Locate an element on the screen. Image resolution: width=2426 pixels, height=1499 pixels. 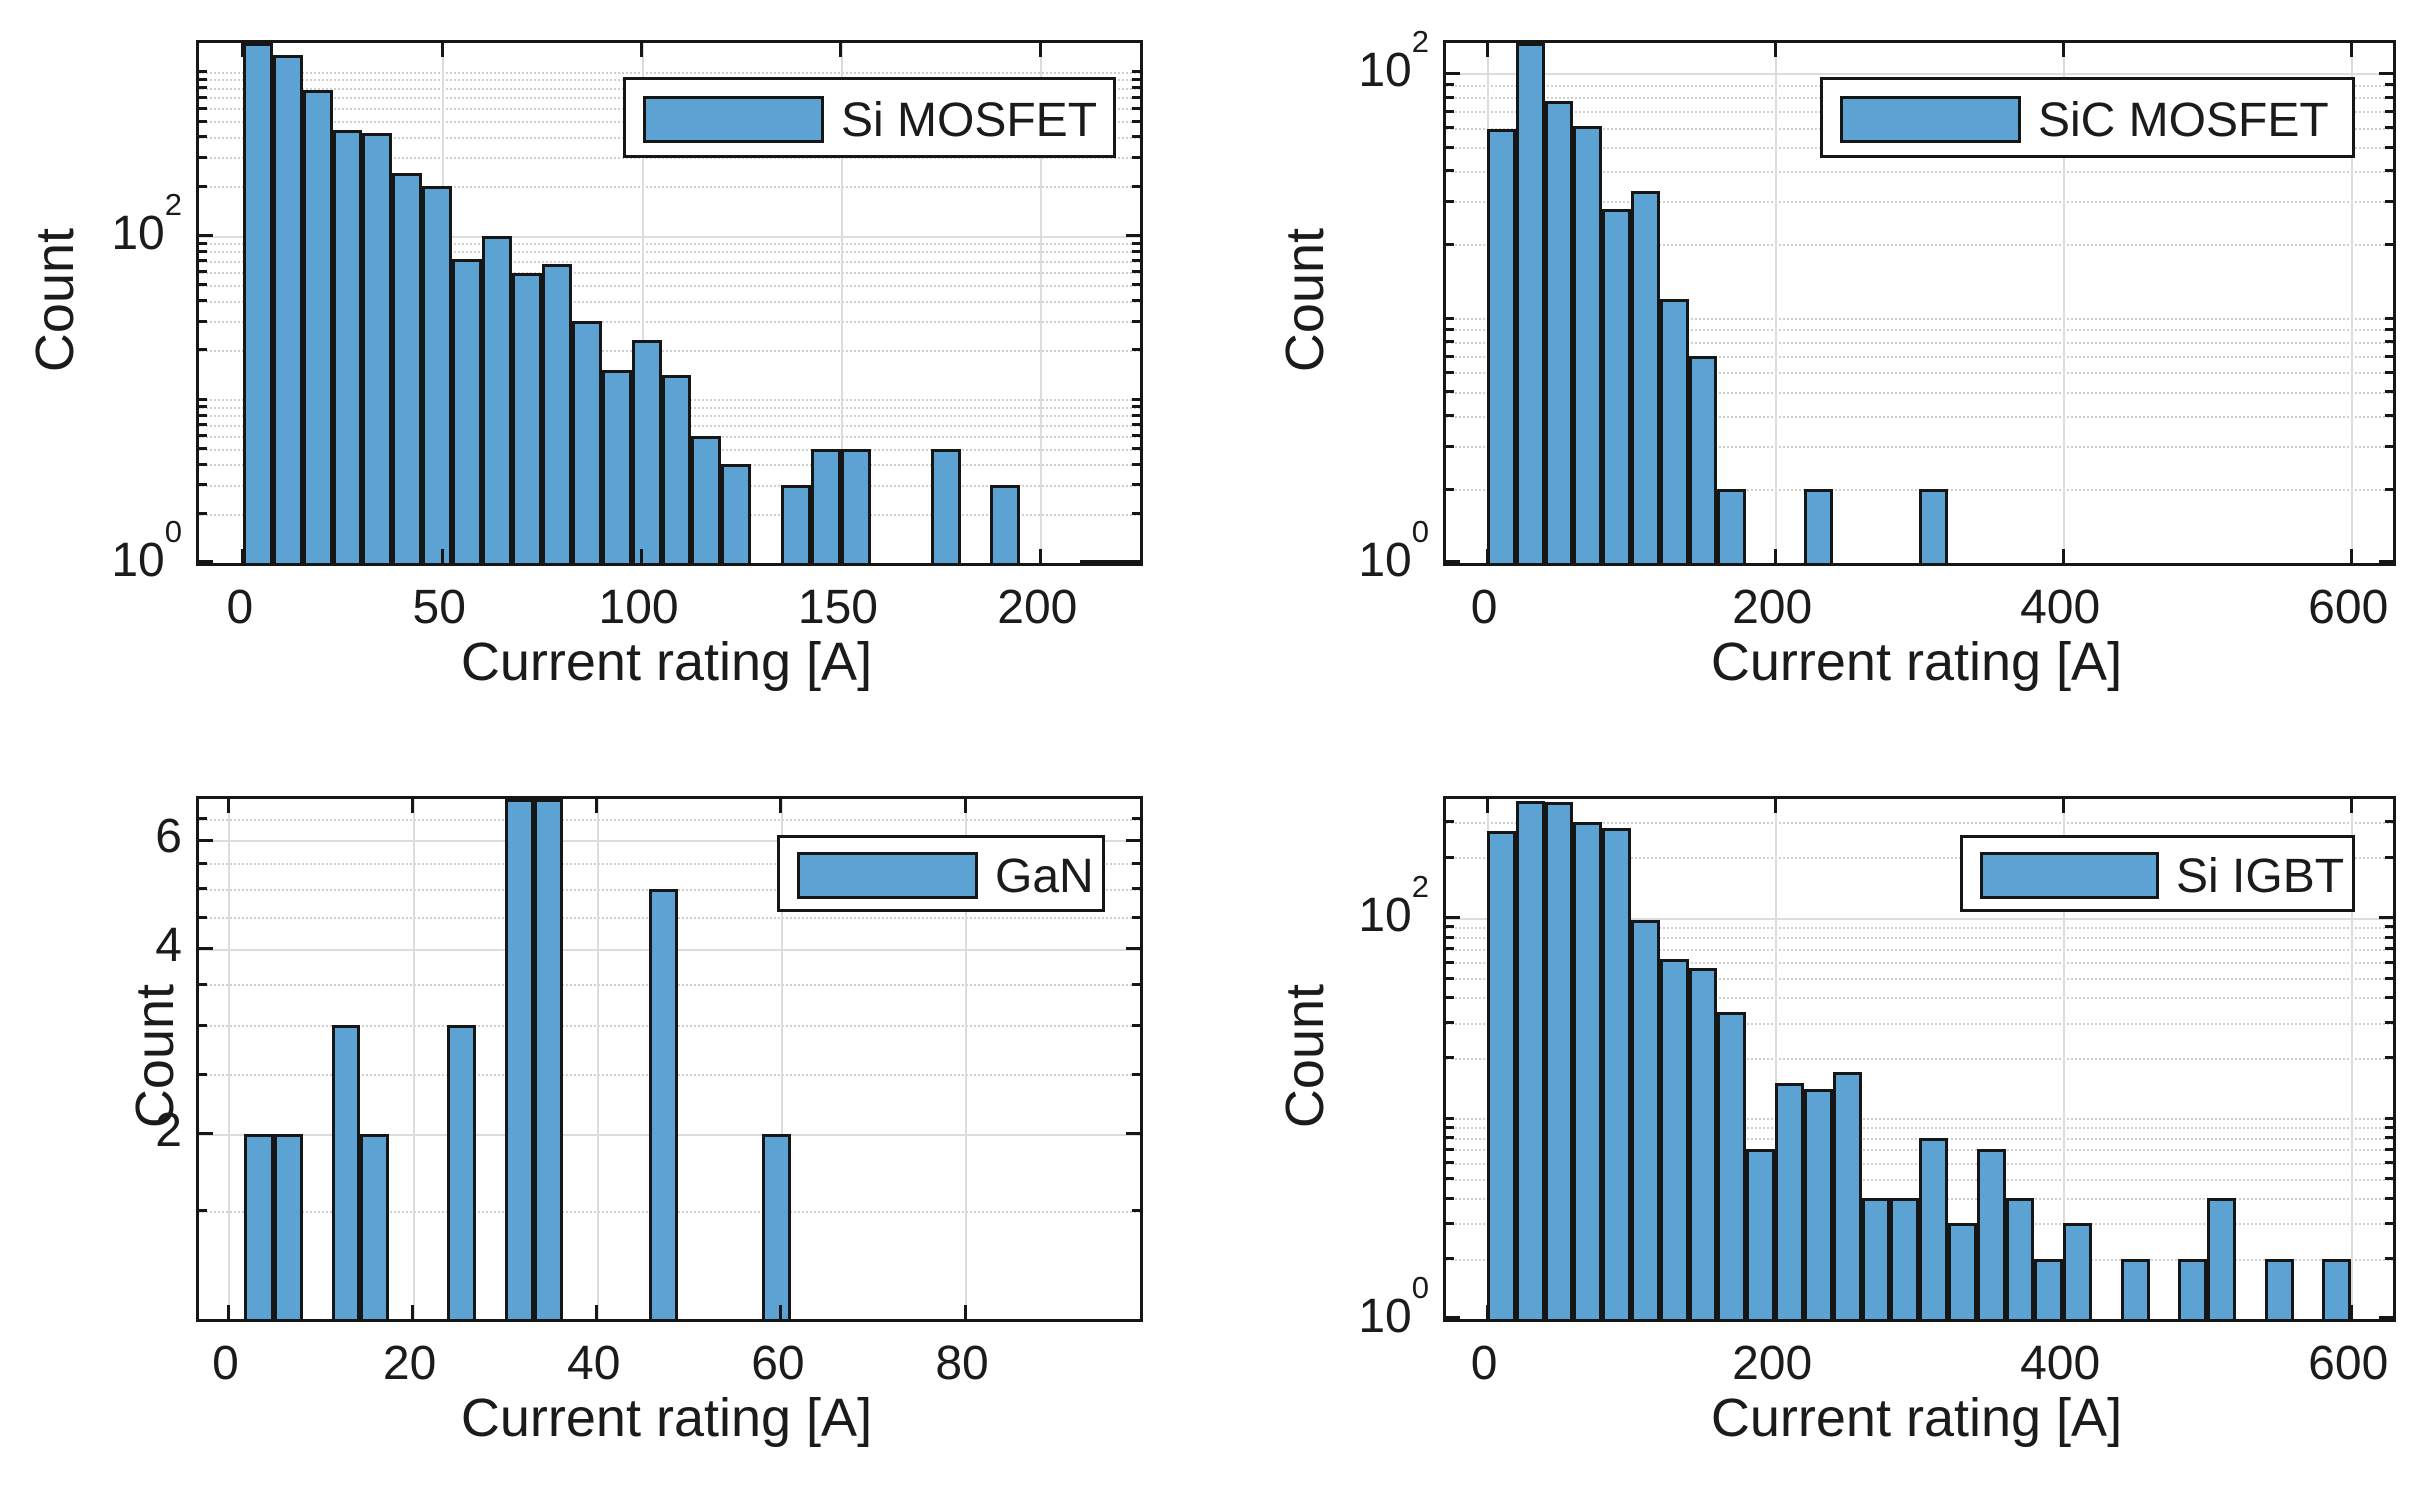
y-tick-label: 10⁰ is located at coordinates (146, 550).